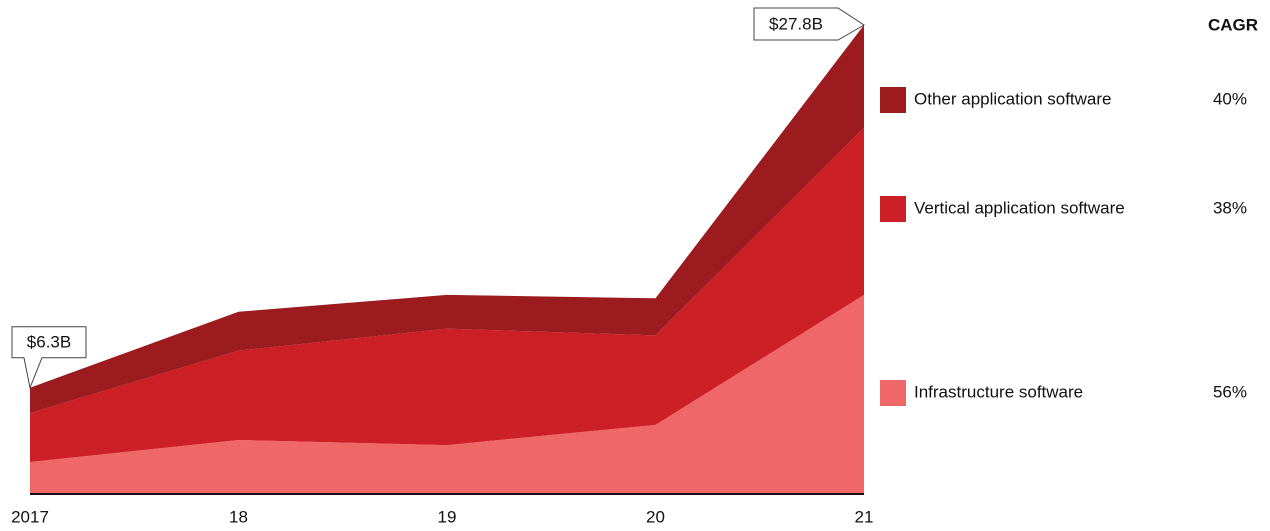 Image resolution: width=1270 pixels, height=531 pixels. I want to click on callout-label: $27.8B, so click(796, 23).